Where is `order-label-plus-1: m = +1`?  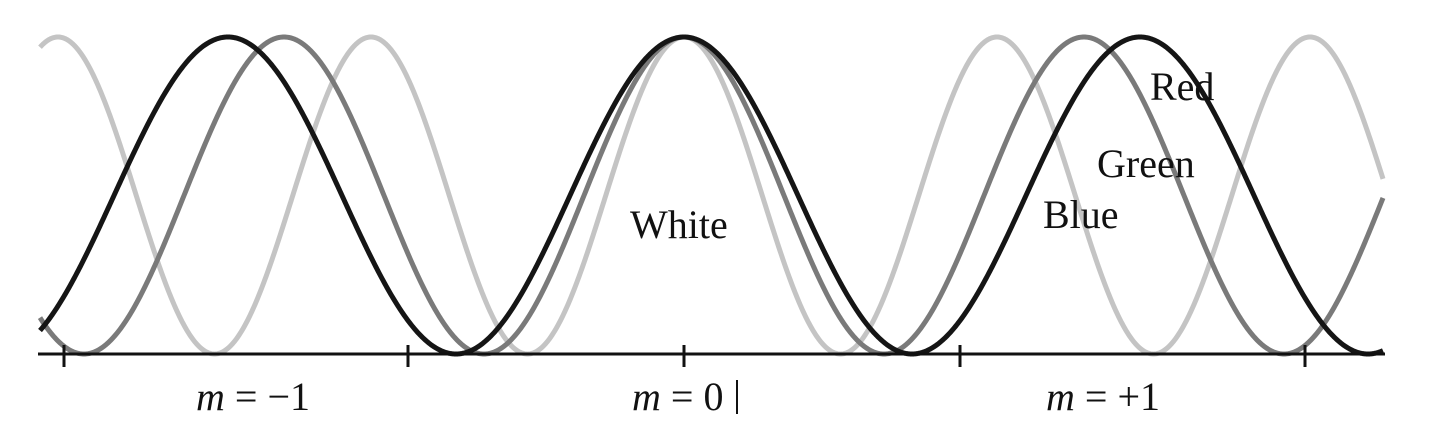
order-label-plus-1: m = +1 is located at coordinates (1103, 396).